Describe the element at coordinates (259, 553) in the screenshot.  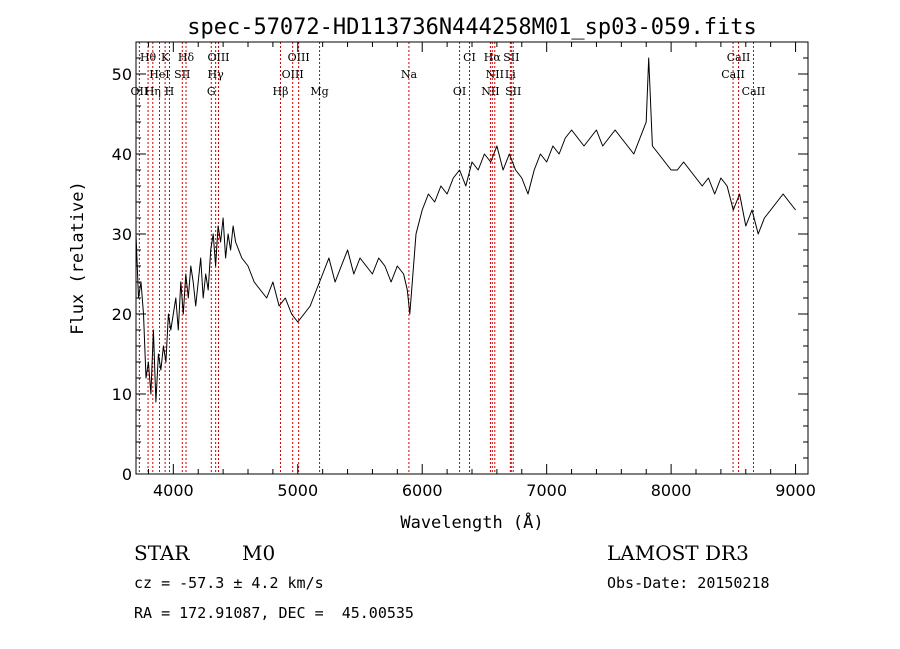
I see `spectral-subclass: M0` at that location.